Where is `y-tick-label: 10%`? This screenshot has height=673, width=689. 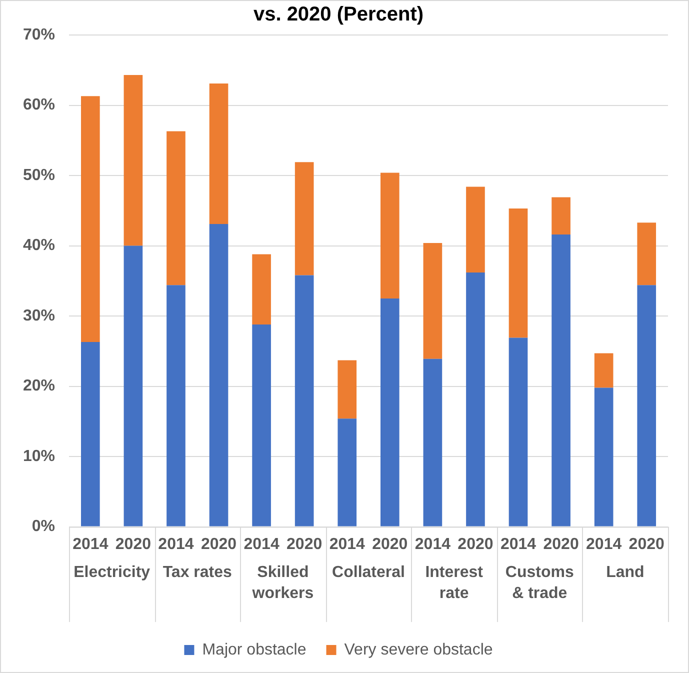
y-tick-label: 10% is located at coordinates (39, 456).